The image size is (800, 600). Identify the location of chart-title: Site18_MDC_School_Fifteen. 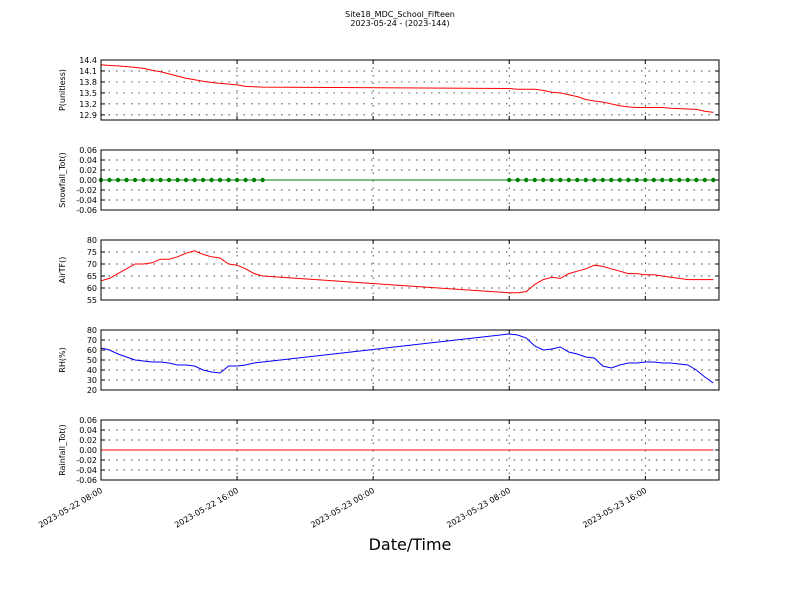
(400, 14).